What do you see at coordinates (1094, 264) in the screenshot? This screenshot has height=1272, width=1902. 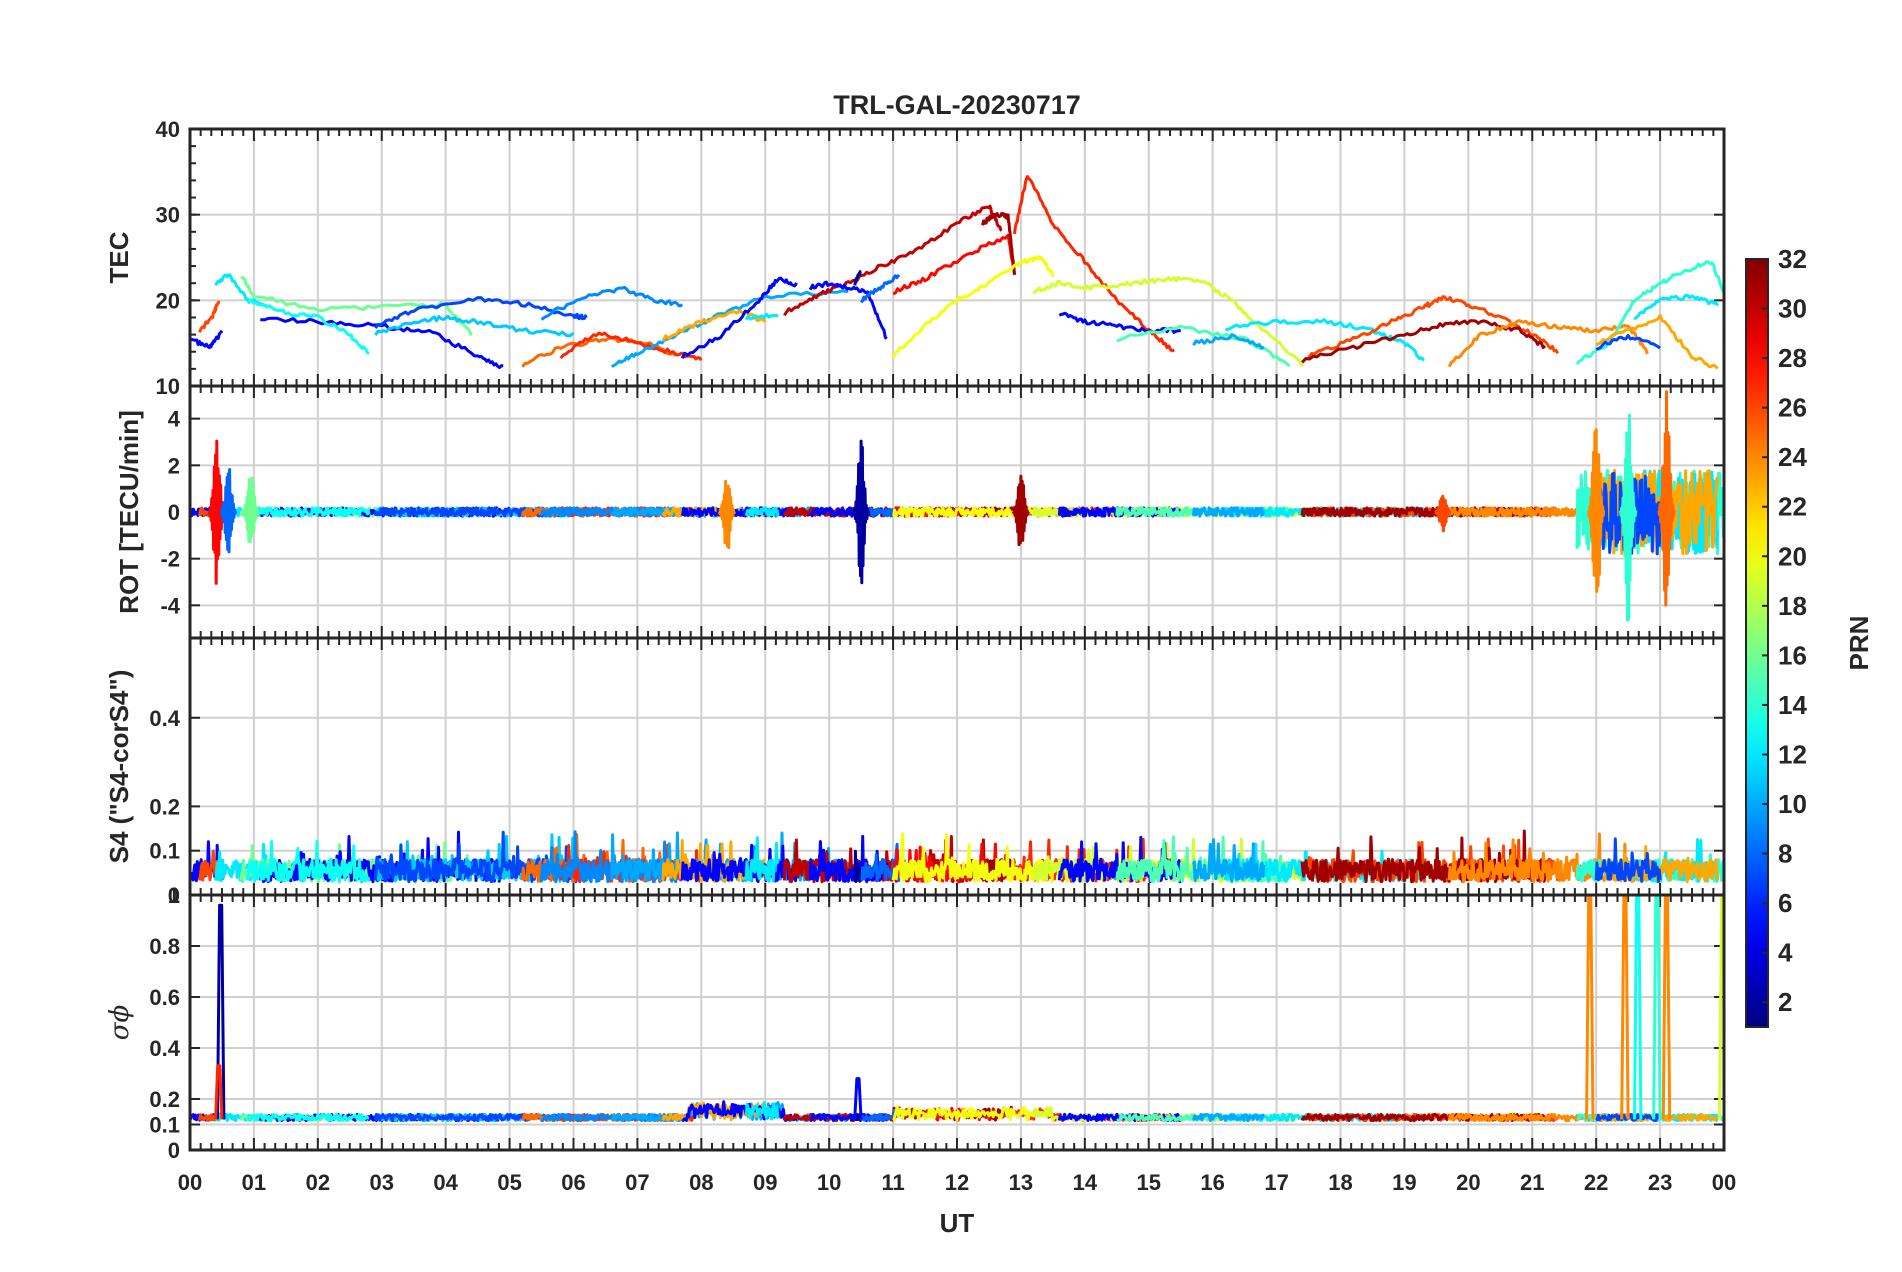 I see `tec-series-prn27` at bounding box center [1094, 264].